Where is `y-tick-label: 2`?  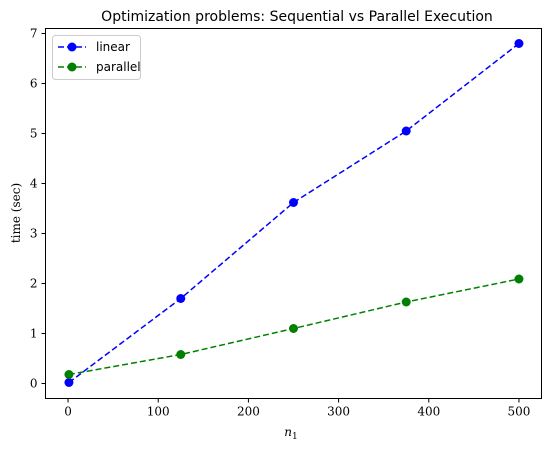
y-tick-label: 2 is located at coordinates (34, 284).